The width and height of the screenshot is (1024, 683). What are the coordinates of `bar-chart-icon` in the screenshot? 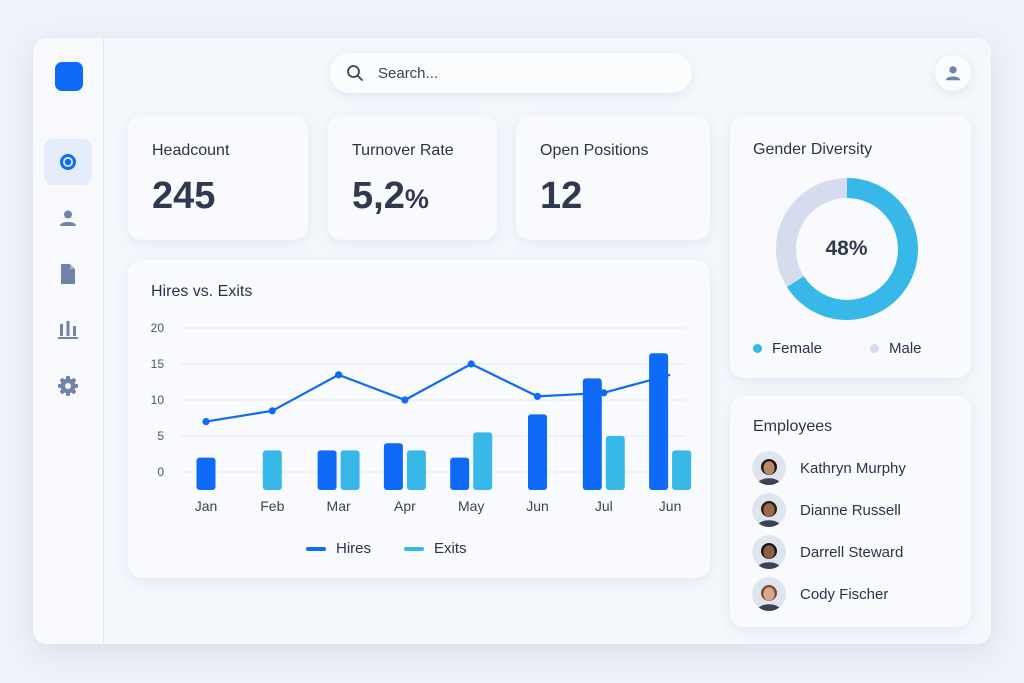 It's located at (68, 330).